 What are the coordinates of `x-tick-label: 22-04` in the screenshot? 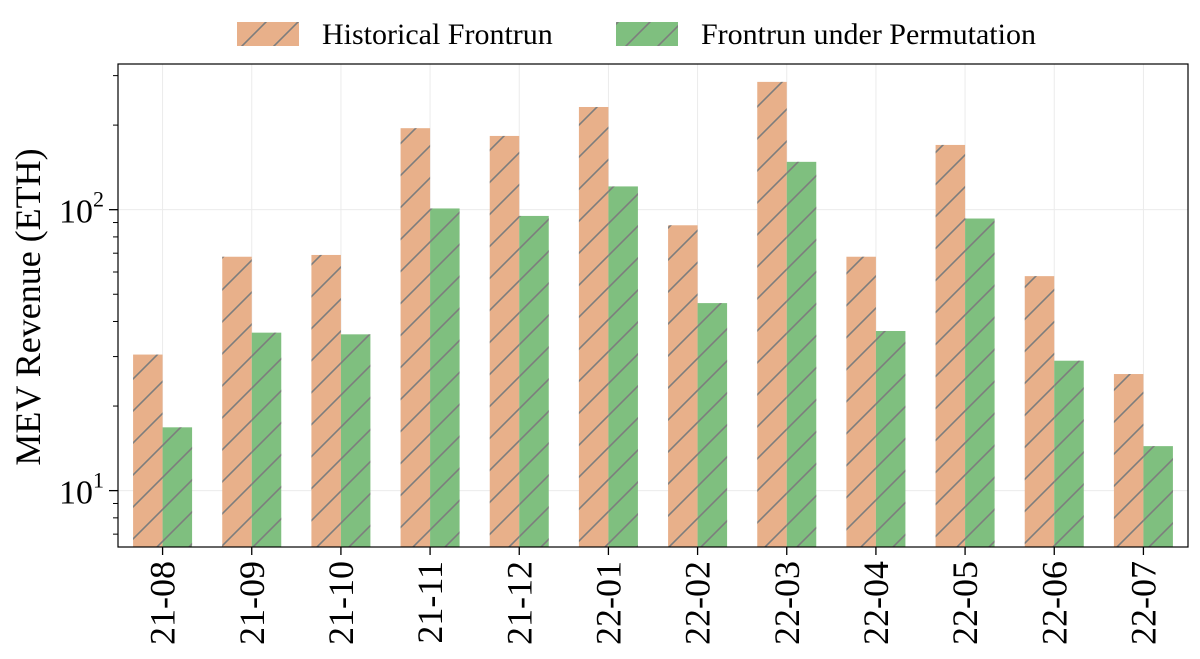 It's located at (876, 603).